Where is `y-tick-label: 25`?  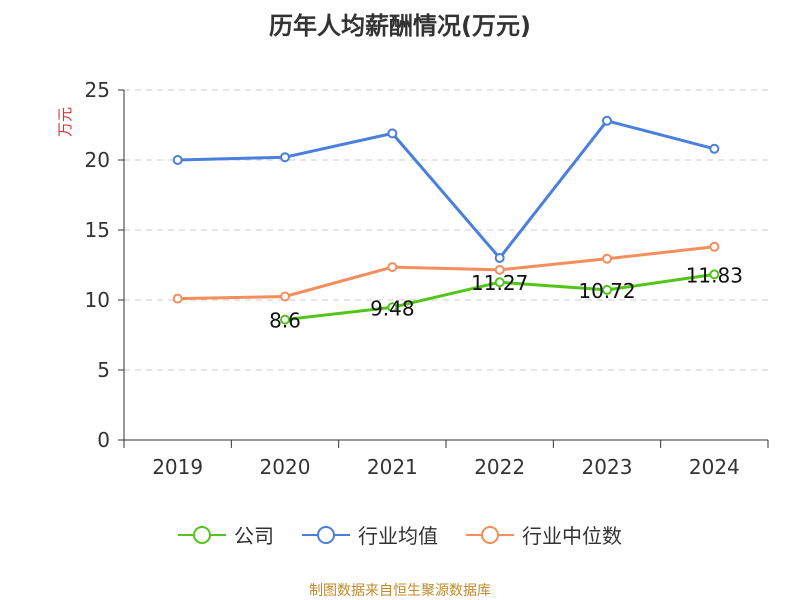 y-tick-label: 25 is located at coordinates (97, 90).